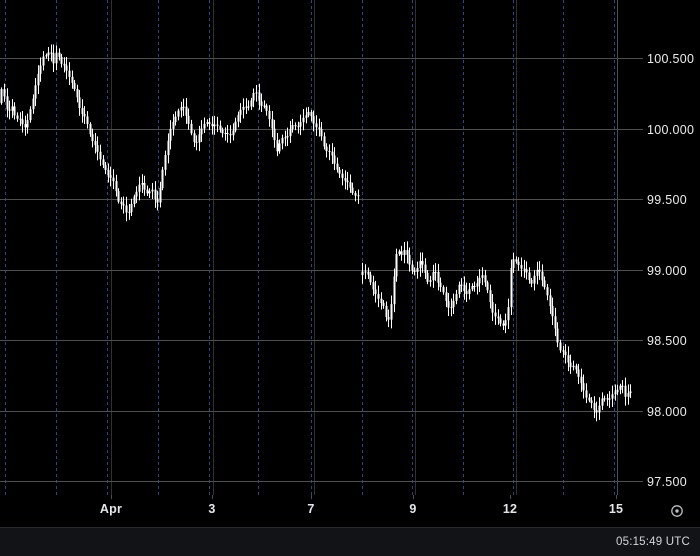 This screenshot has width=700, height=556. Describe the element at coordinates (667, 200) in the screenshot. I see `price-axis-label: 99.500` at that location.